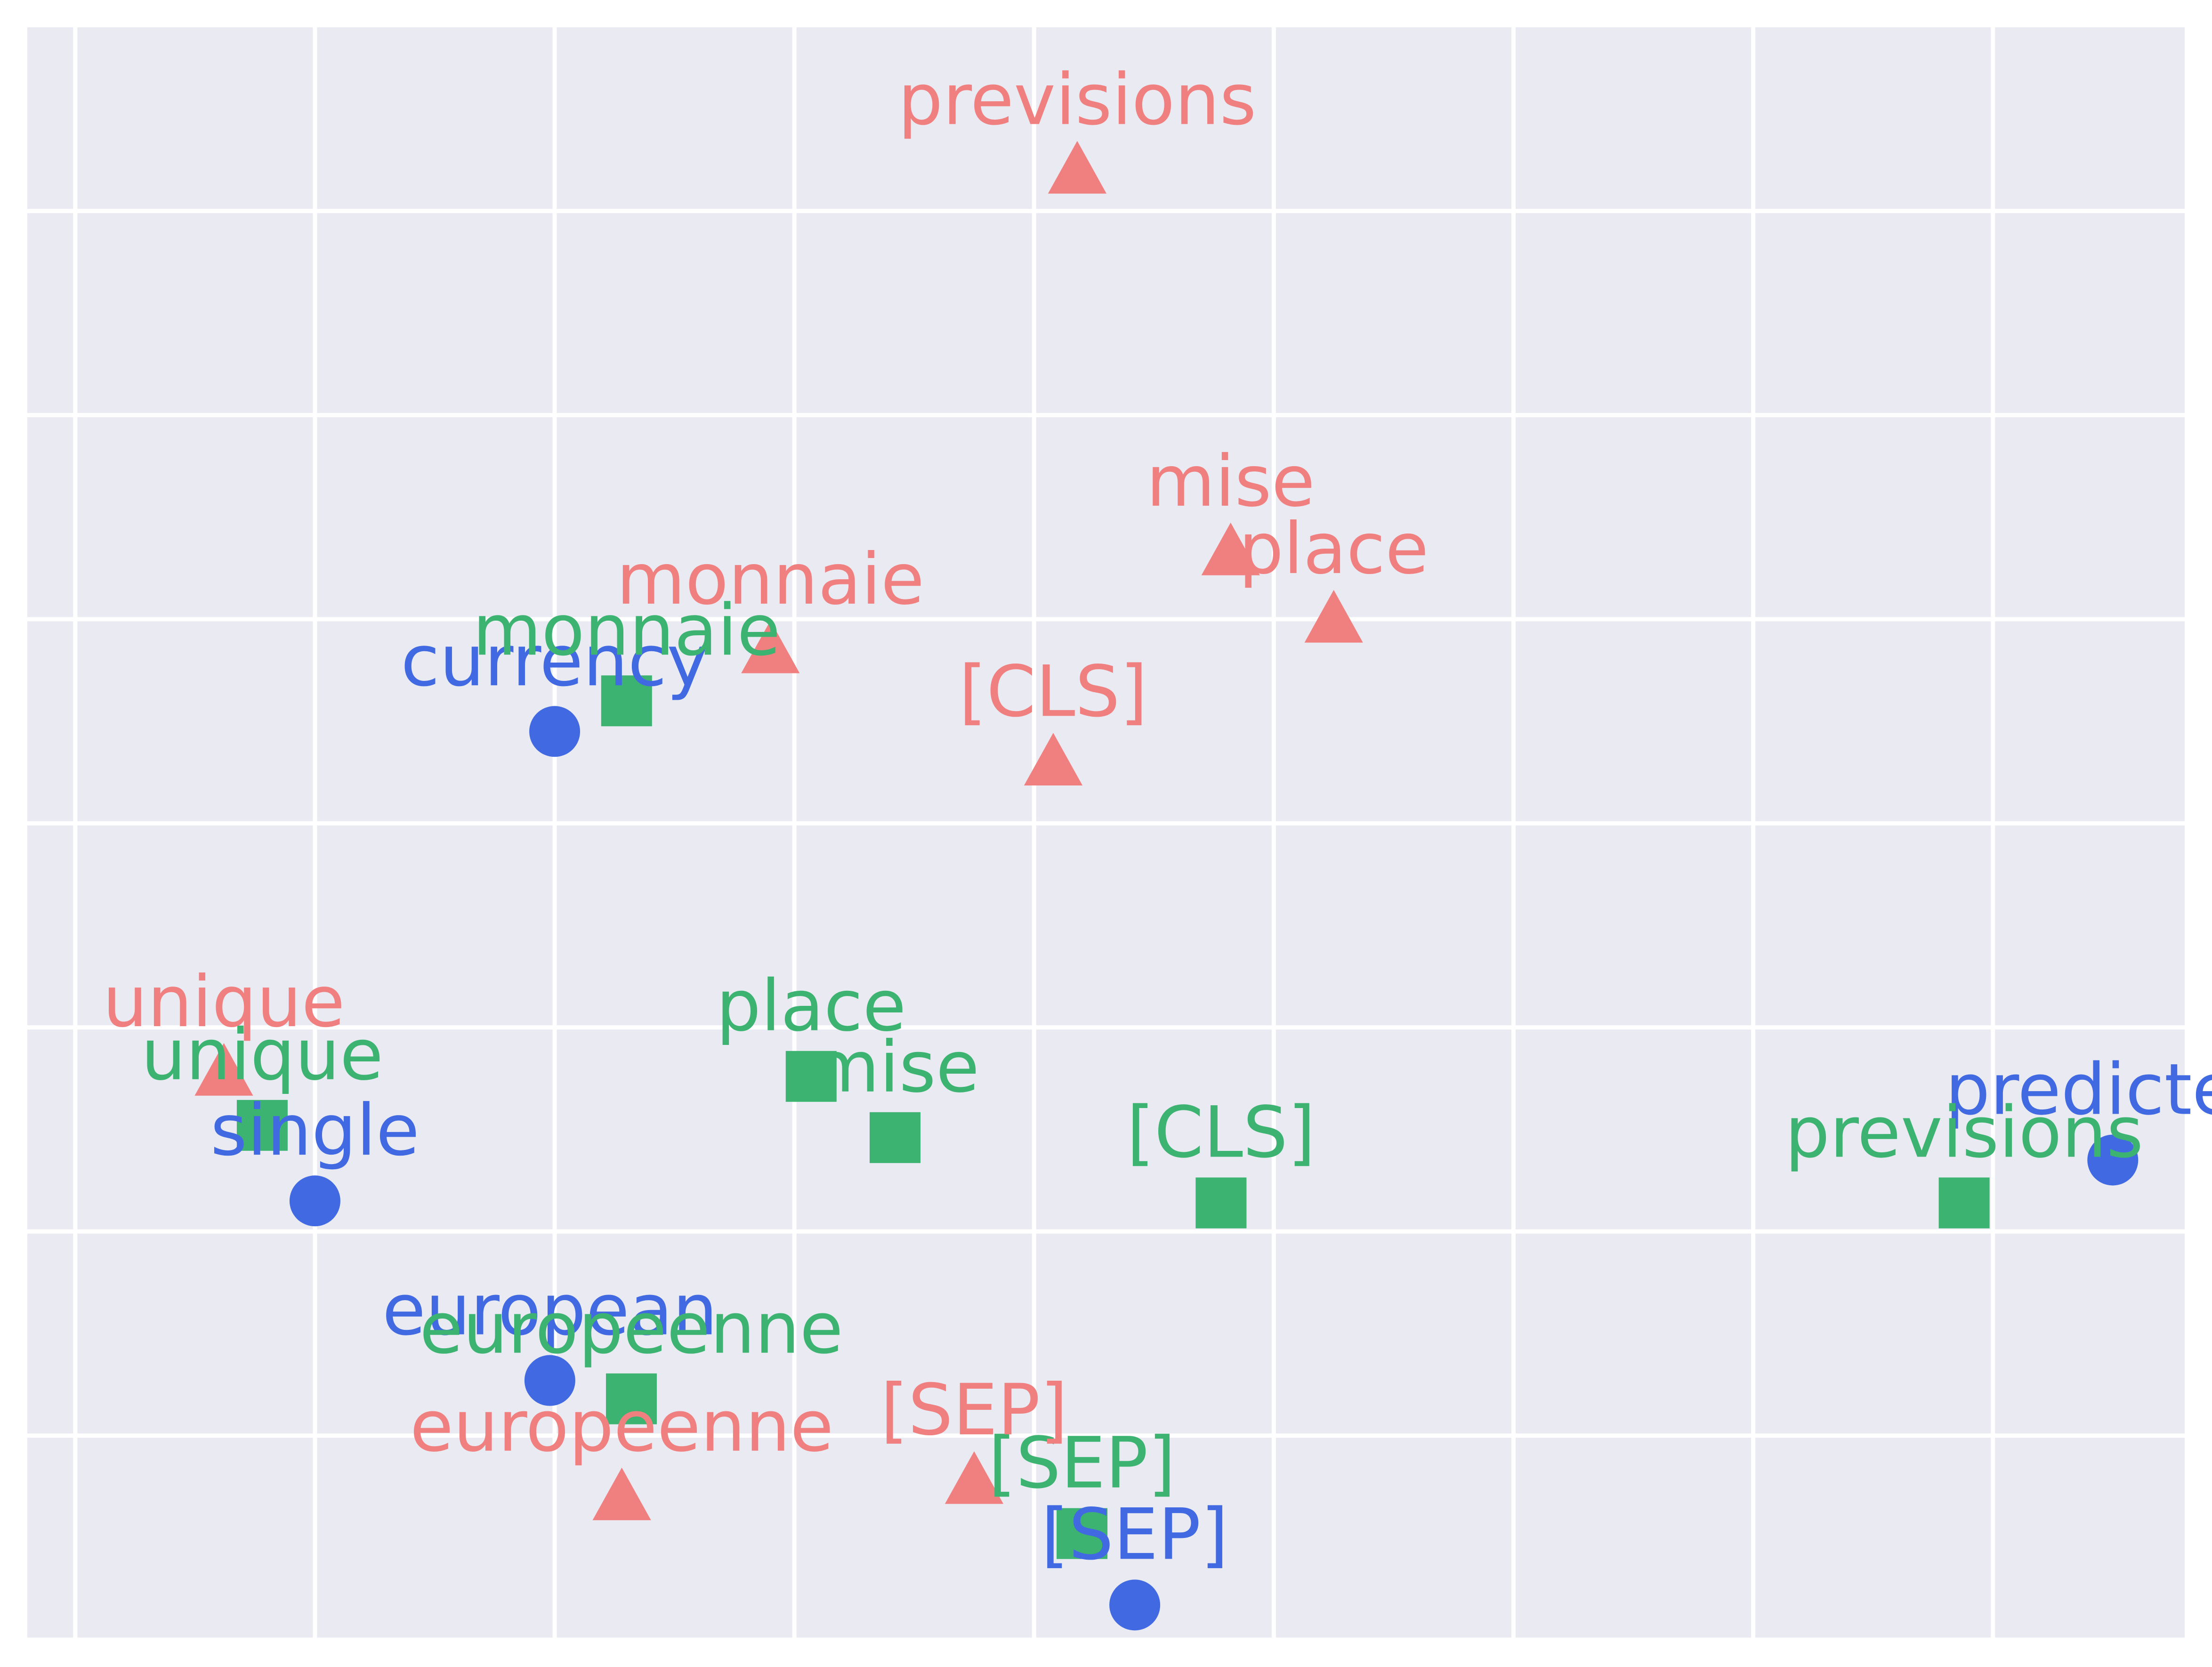  Describe the element at coordinates (1964, 1203) in the screenshot. I see `point-square-previsions` at that location.